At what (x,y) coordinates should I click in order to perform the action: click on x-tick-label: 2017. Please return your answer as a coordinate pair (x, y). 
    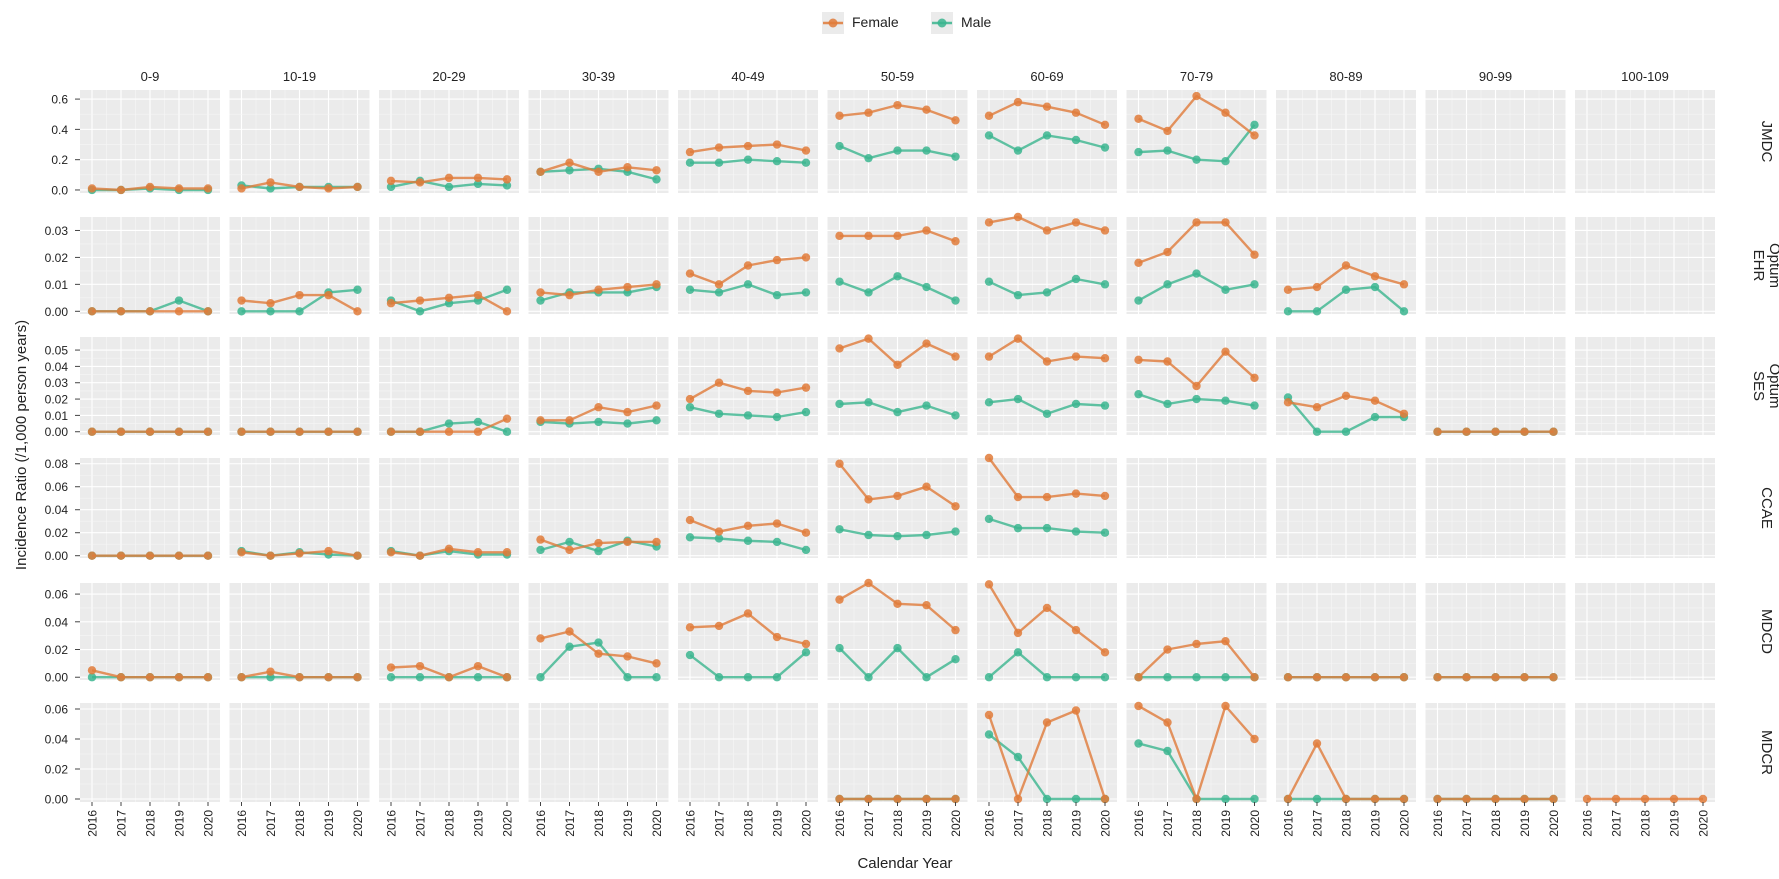
    Looking at the image, I should click on (1168, 823).